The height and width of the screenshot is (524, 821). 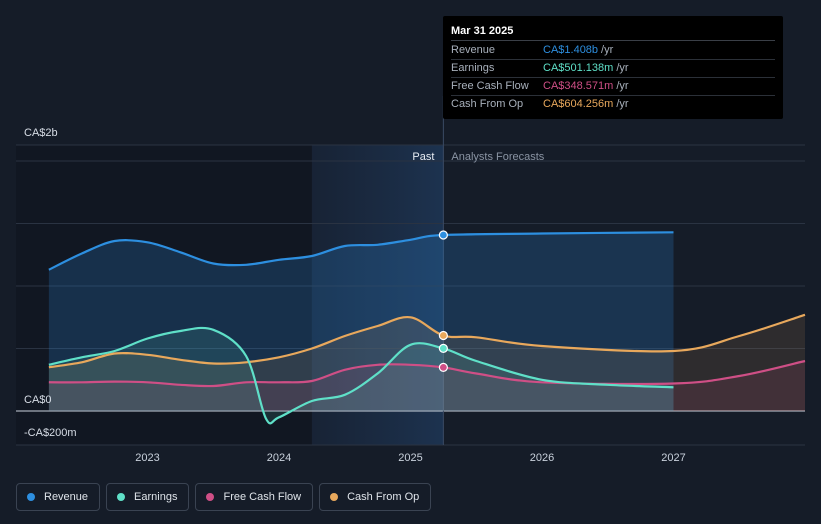 I want to click on area-free-cash-flow, so click(x=426, y=386).